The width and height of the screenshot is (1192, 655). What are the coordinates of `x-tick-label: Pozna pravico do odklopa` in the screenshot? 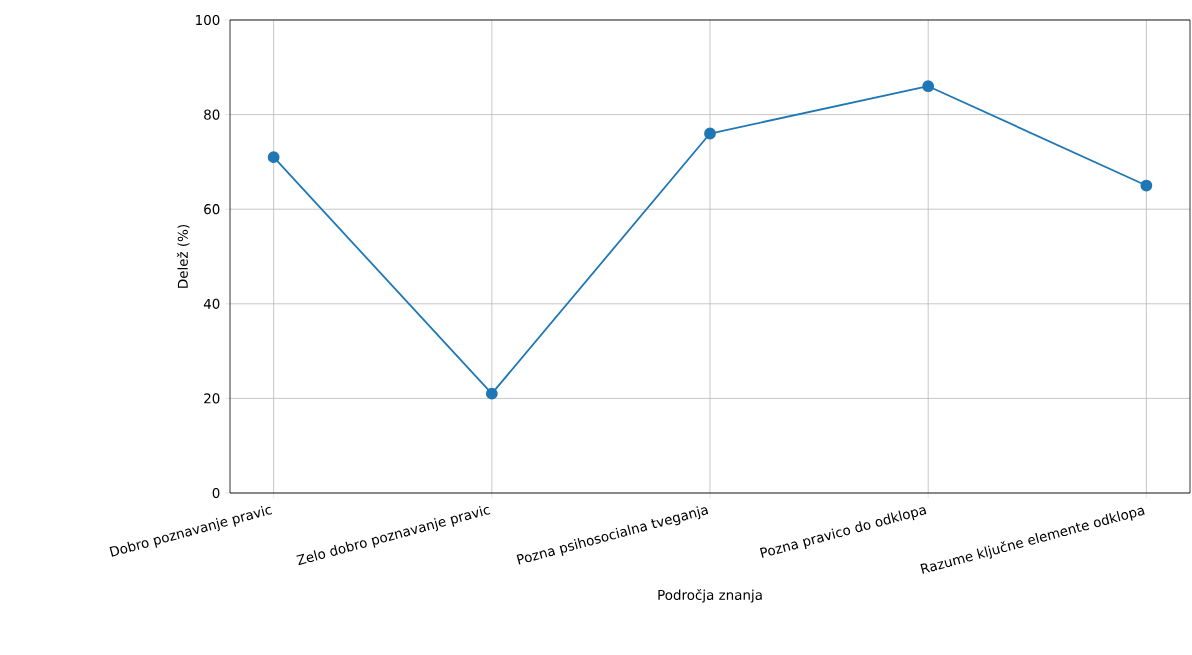 It's located at (843, 532).